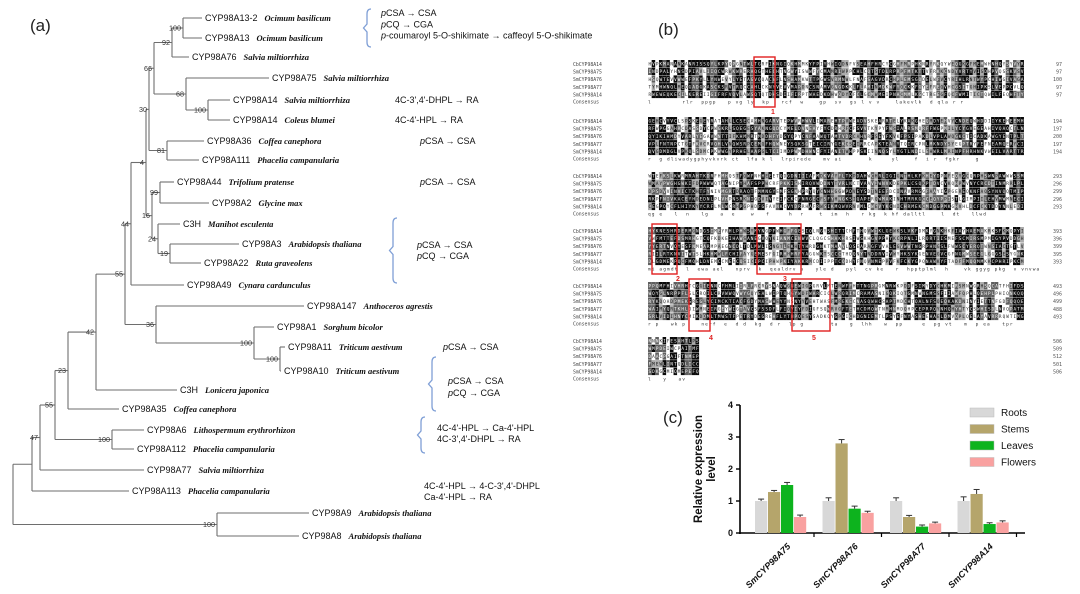 The width and height of the screenshot is (1080, 594). Describe the element at coordinates (1057, 185) in the screenshot. I see `alignment-position-number: 296` at that location.